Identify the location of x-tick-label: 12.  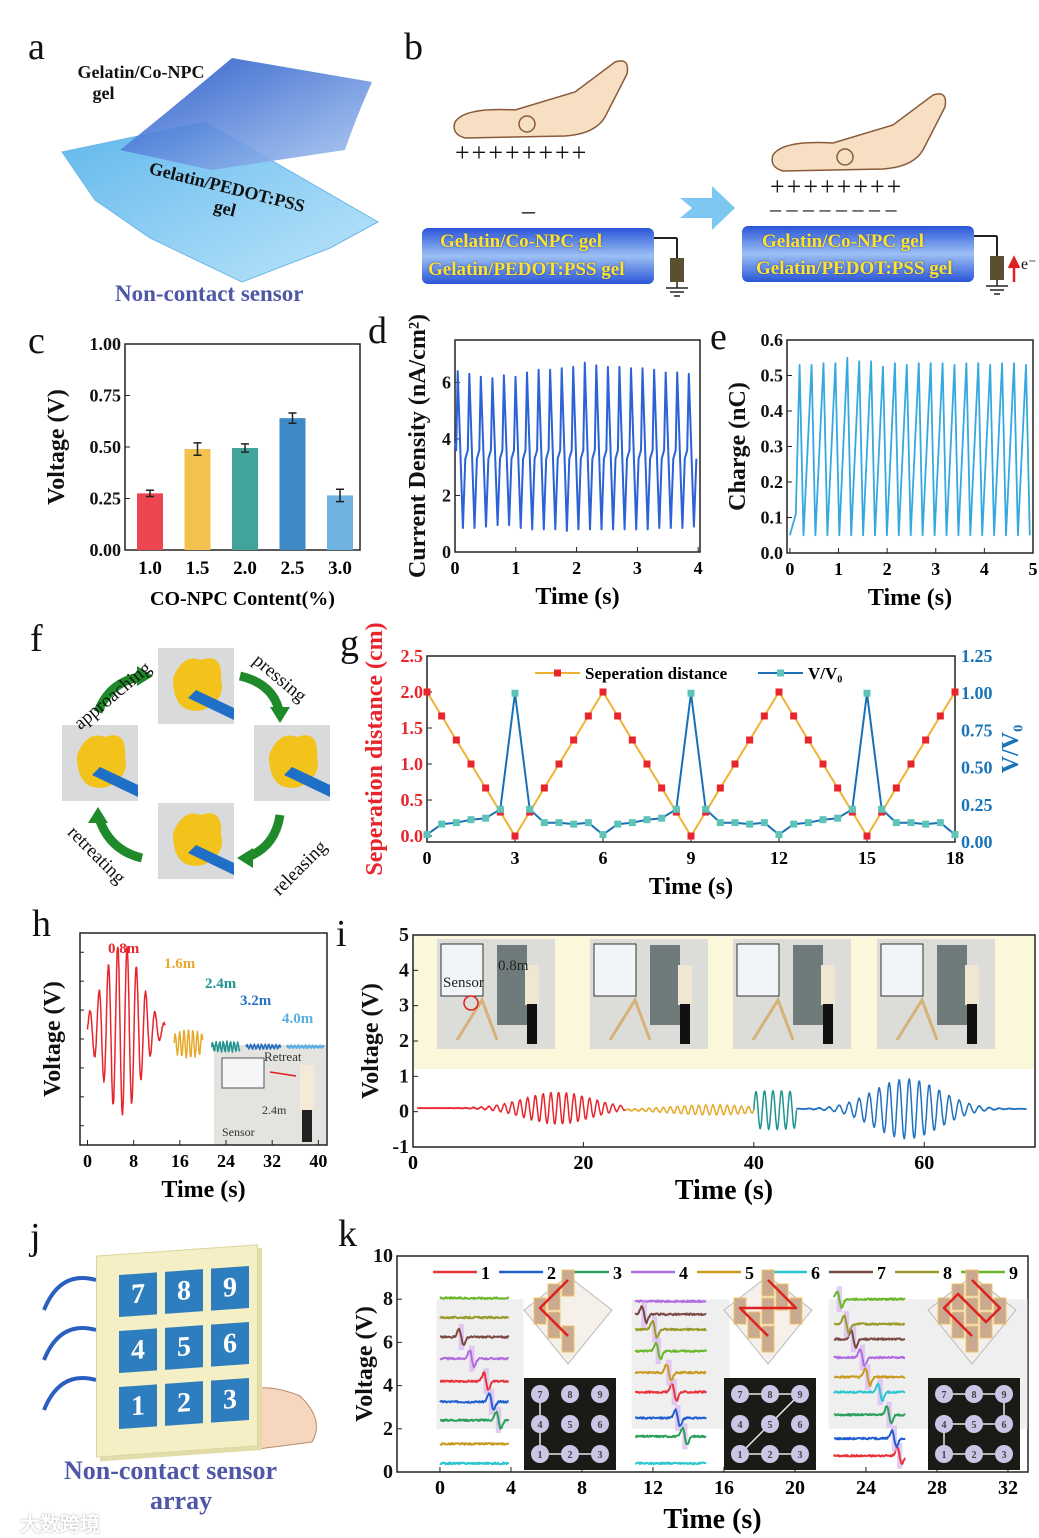
(779, 858).